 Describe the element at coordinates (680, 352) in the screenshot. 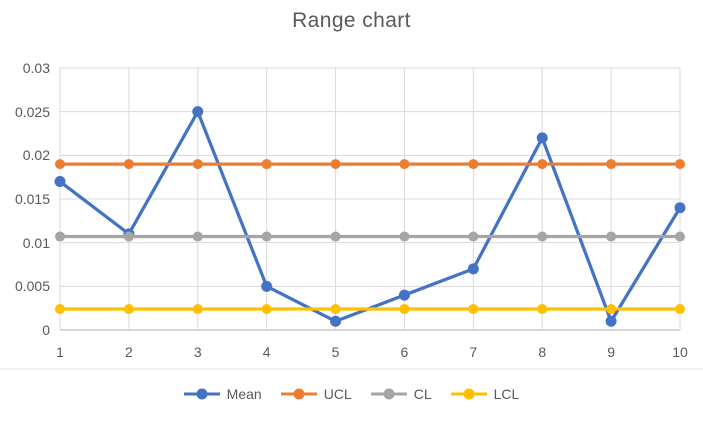

I see `x-axis-label: 10` at that location.